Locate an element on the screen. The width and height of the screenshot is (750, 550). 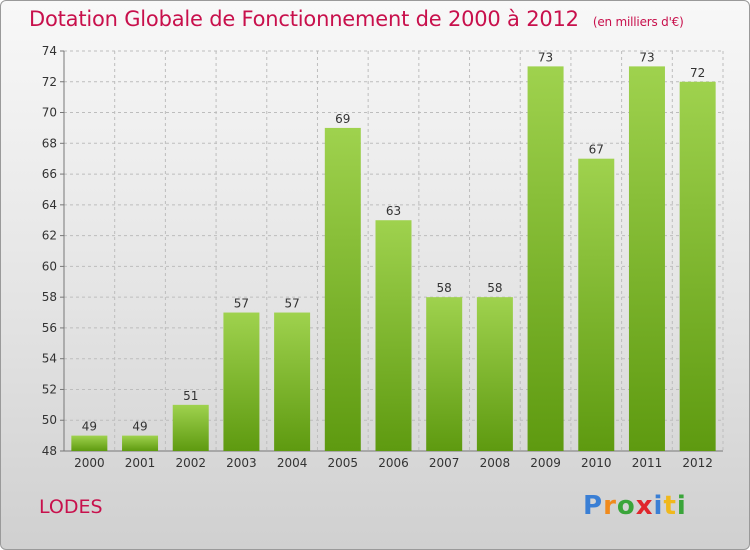
x-tick-label: 2009 is located at coordinates (545, 463).